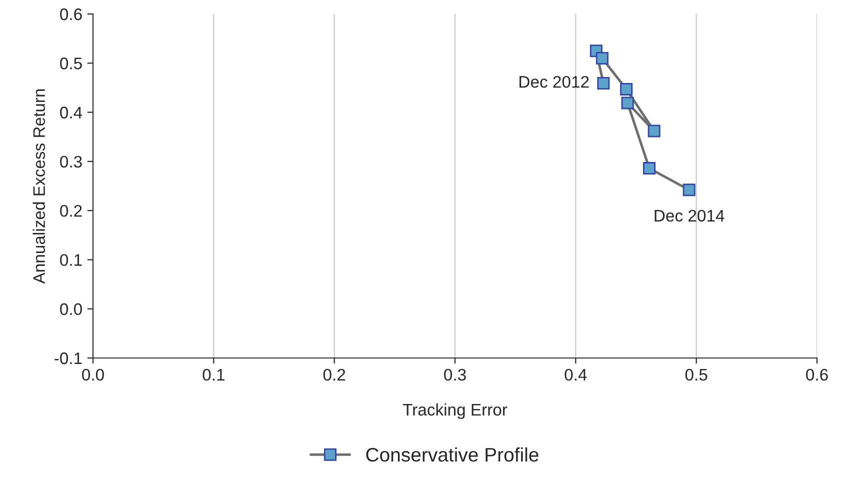 The image size is (850, 483). What do you see at coordinates (455, 374) in the screenshot?
I see `x-tick-label: 0.3` at bounding box center [455, 374].